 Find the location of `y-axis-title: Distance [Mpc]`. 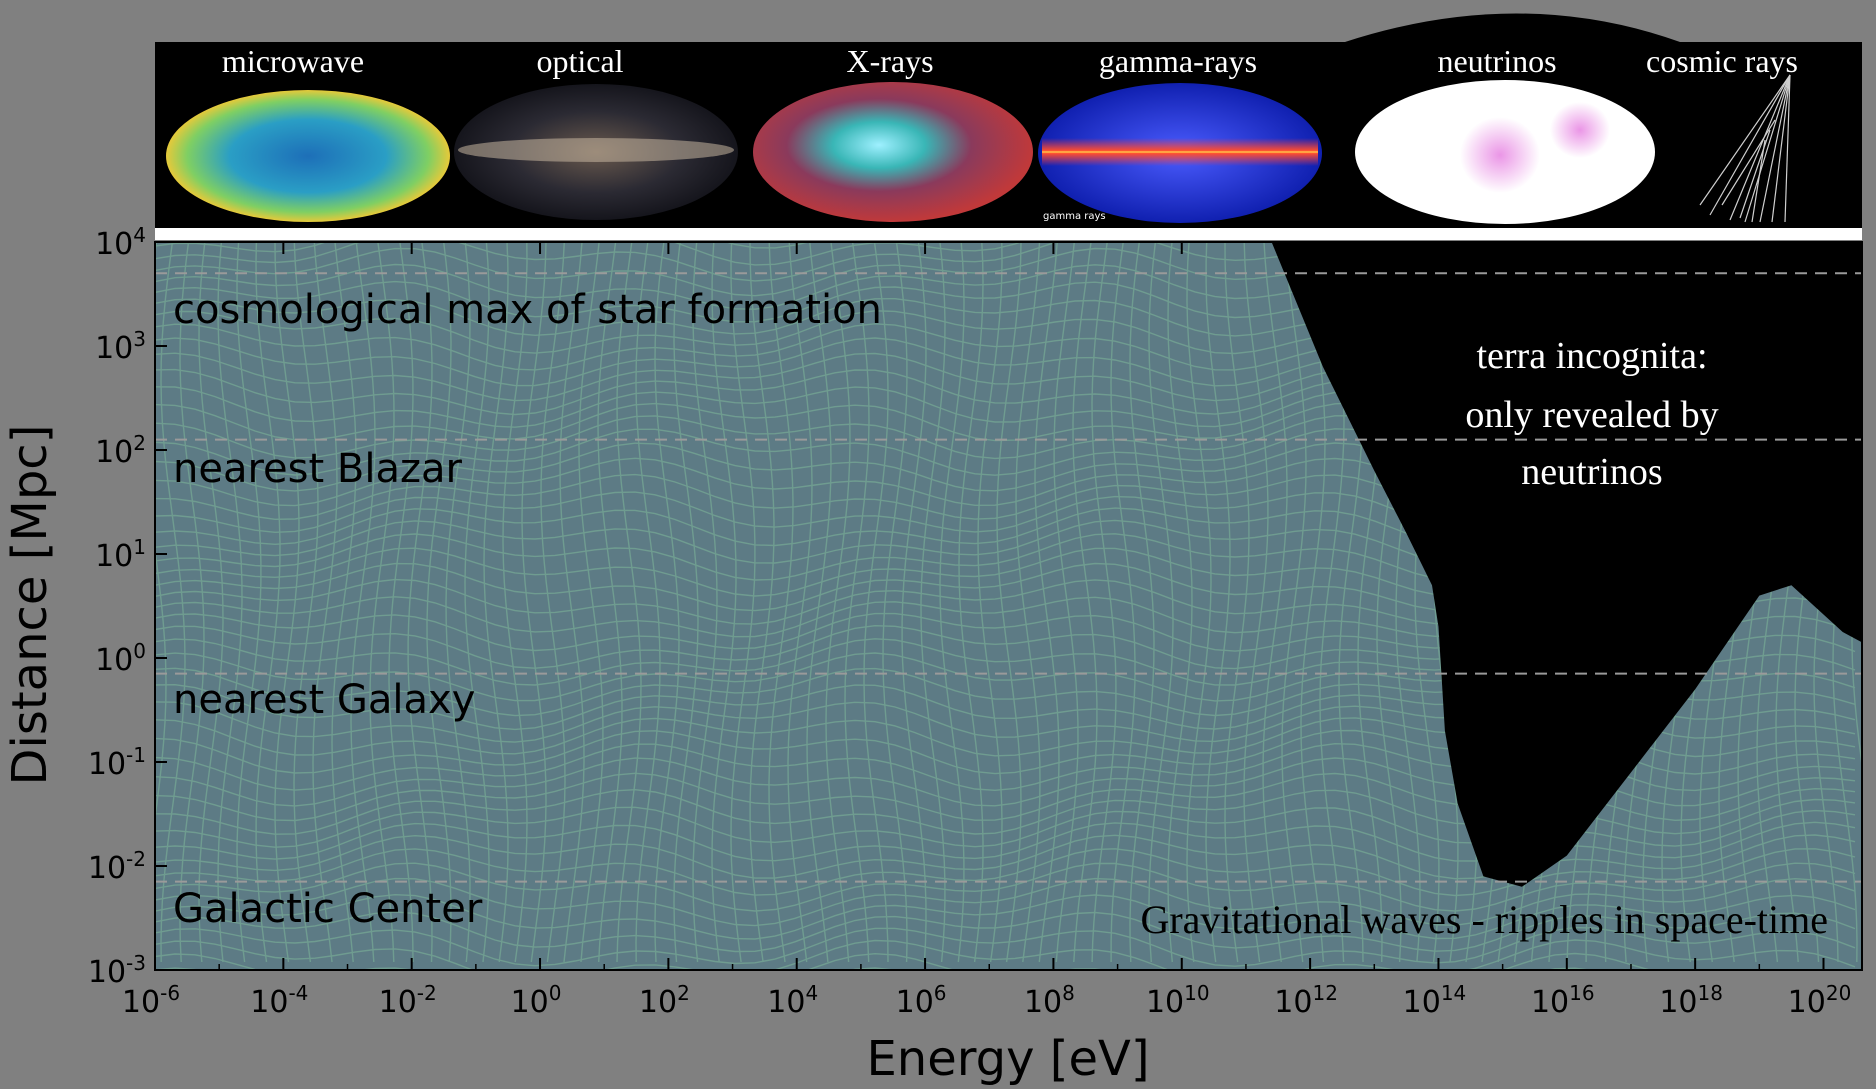

y-axis-title: Distance [Mpc] is located at coordinates (30, 605).